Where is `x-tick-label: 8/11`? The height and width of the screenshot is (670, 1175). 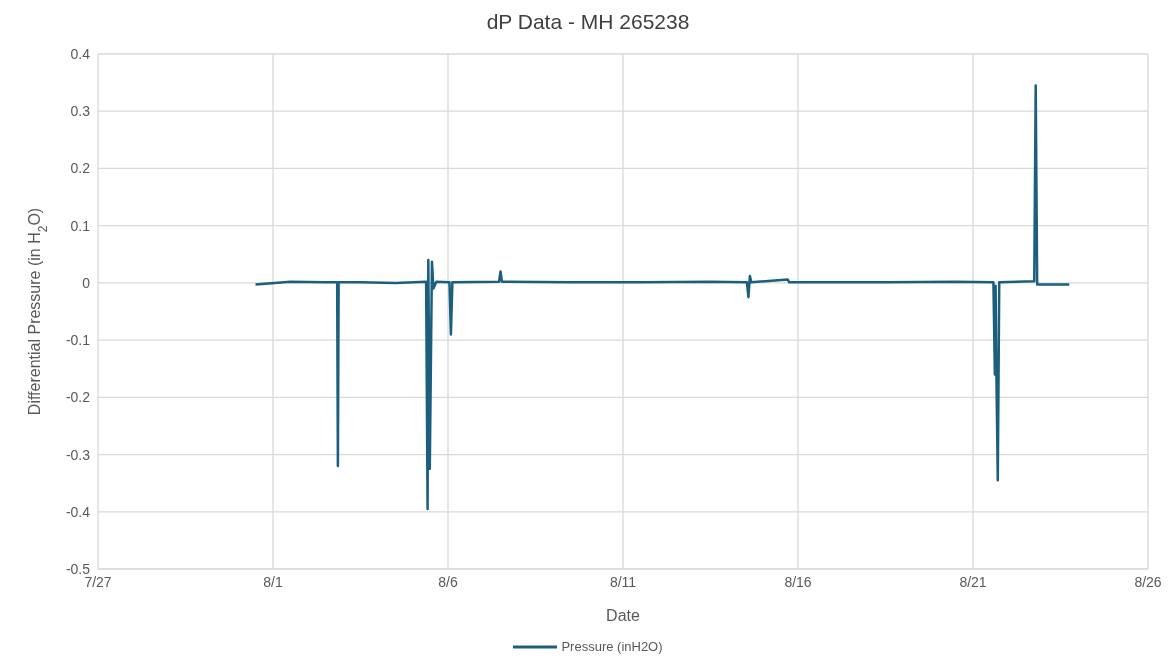
x-tick-label: 8/11 is located at coordinates (623, 581).